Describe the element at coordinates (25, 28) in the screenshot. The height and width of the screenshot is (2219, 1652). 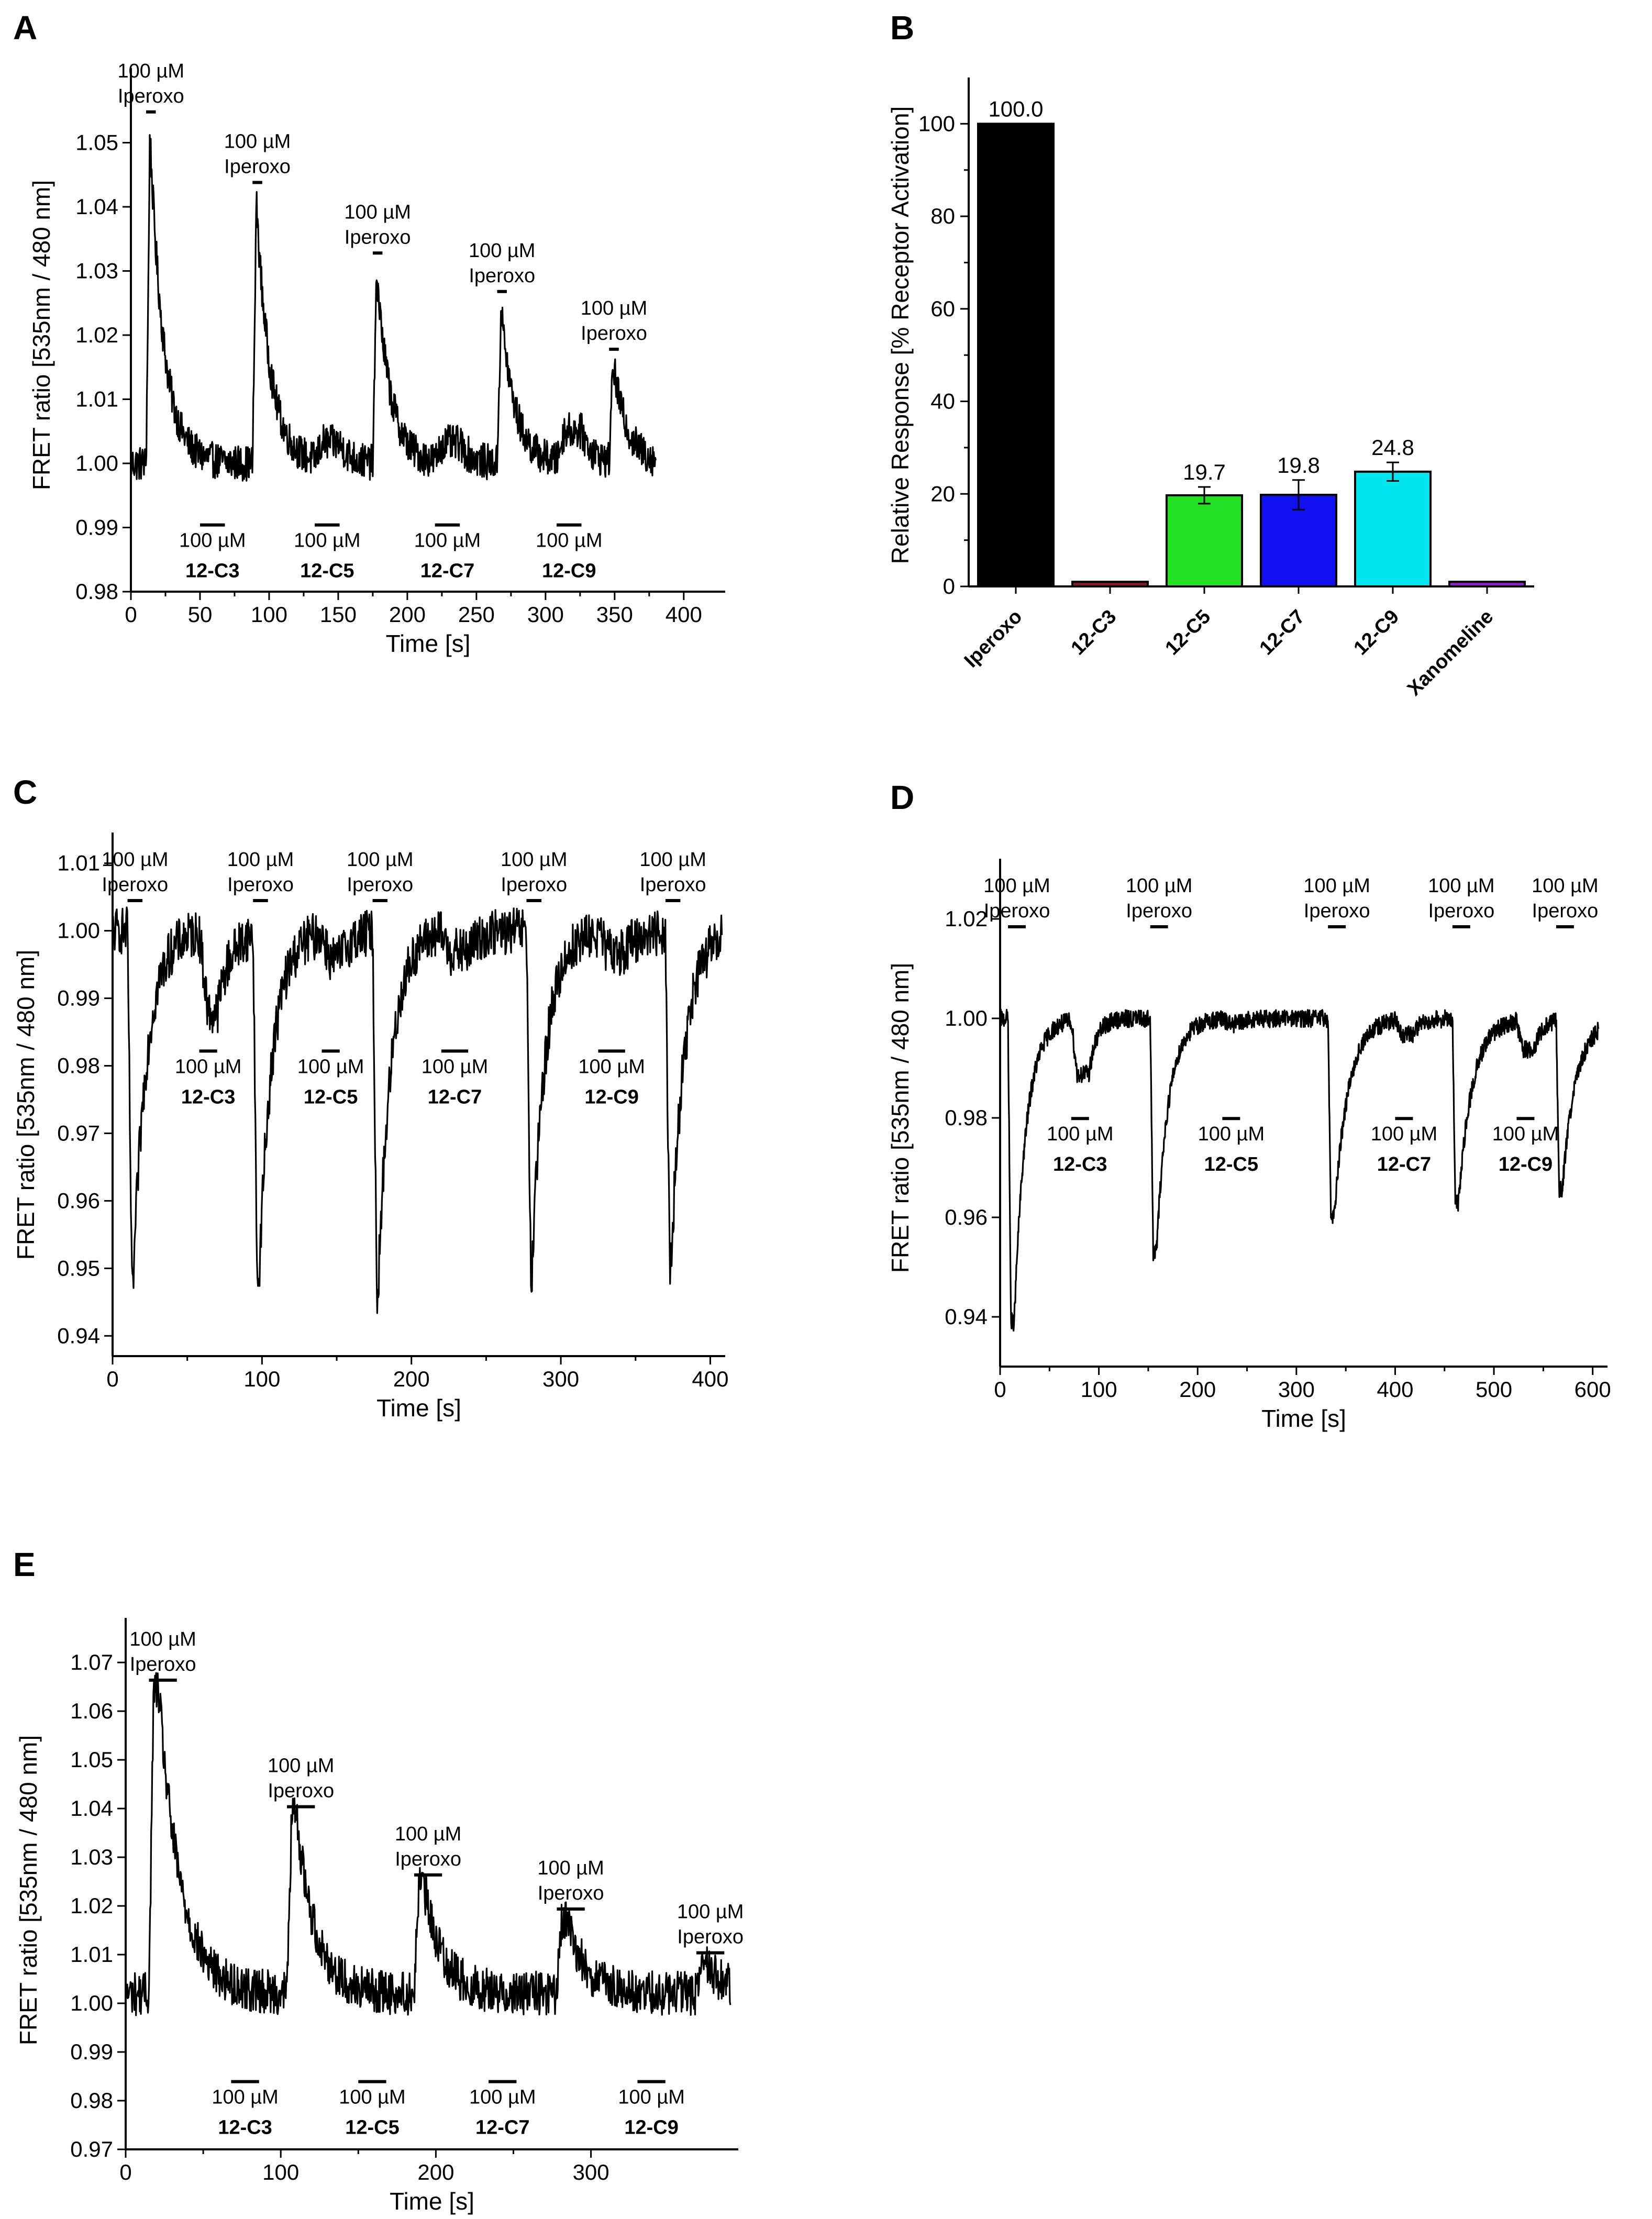
I see `panel-label: A` at that location.